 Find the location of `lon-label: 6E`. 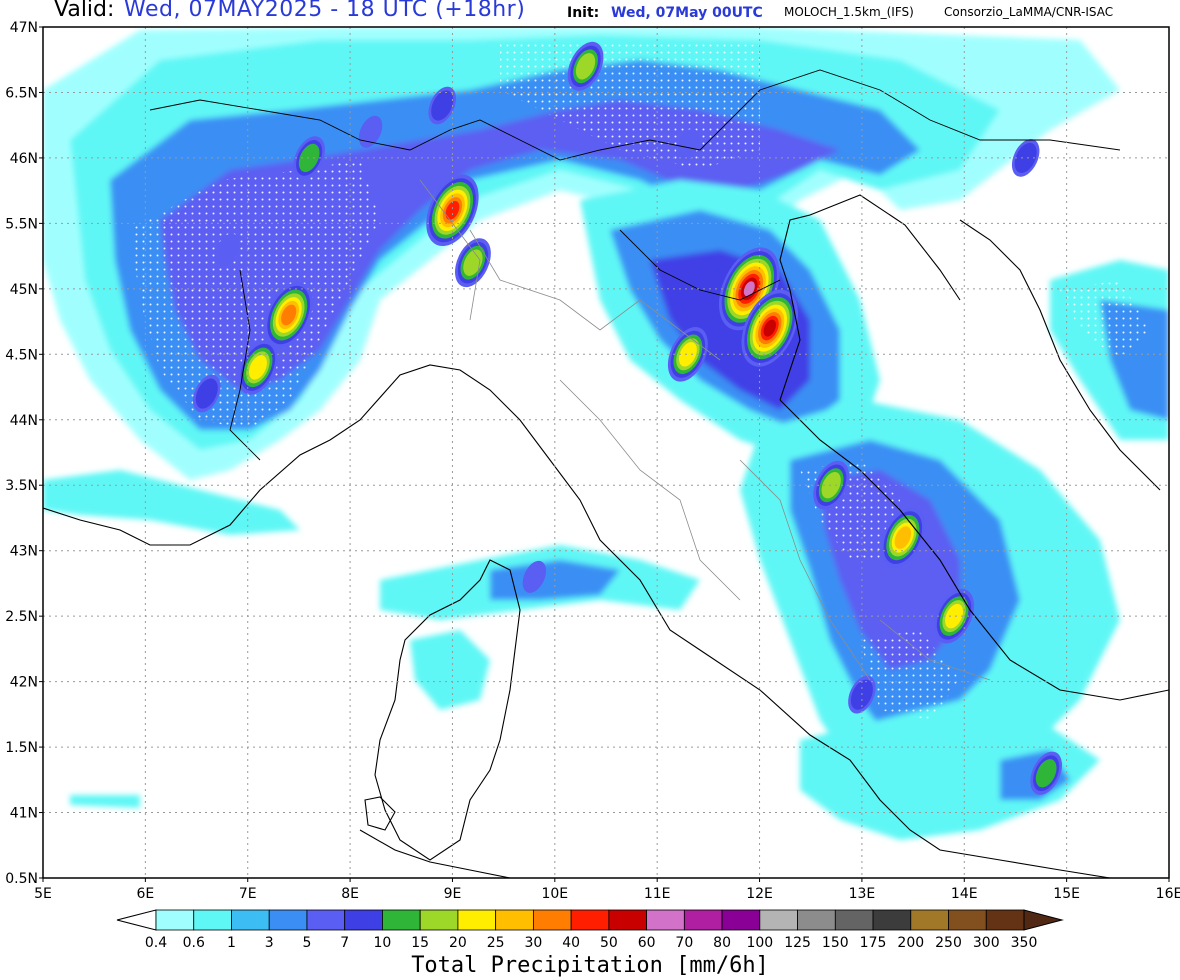

lon-label: 6E is located at coordinates (145, 894).